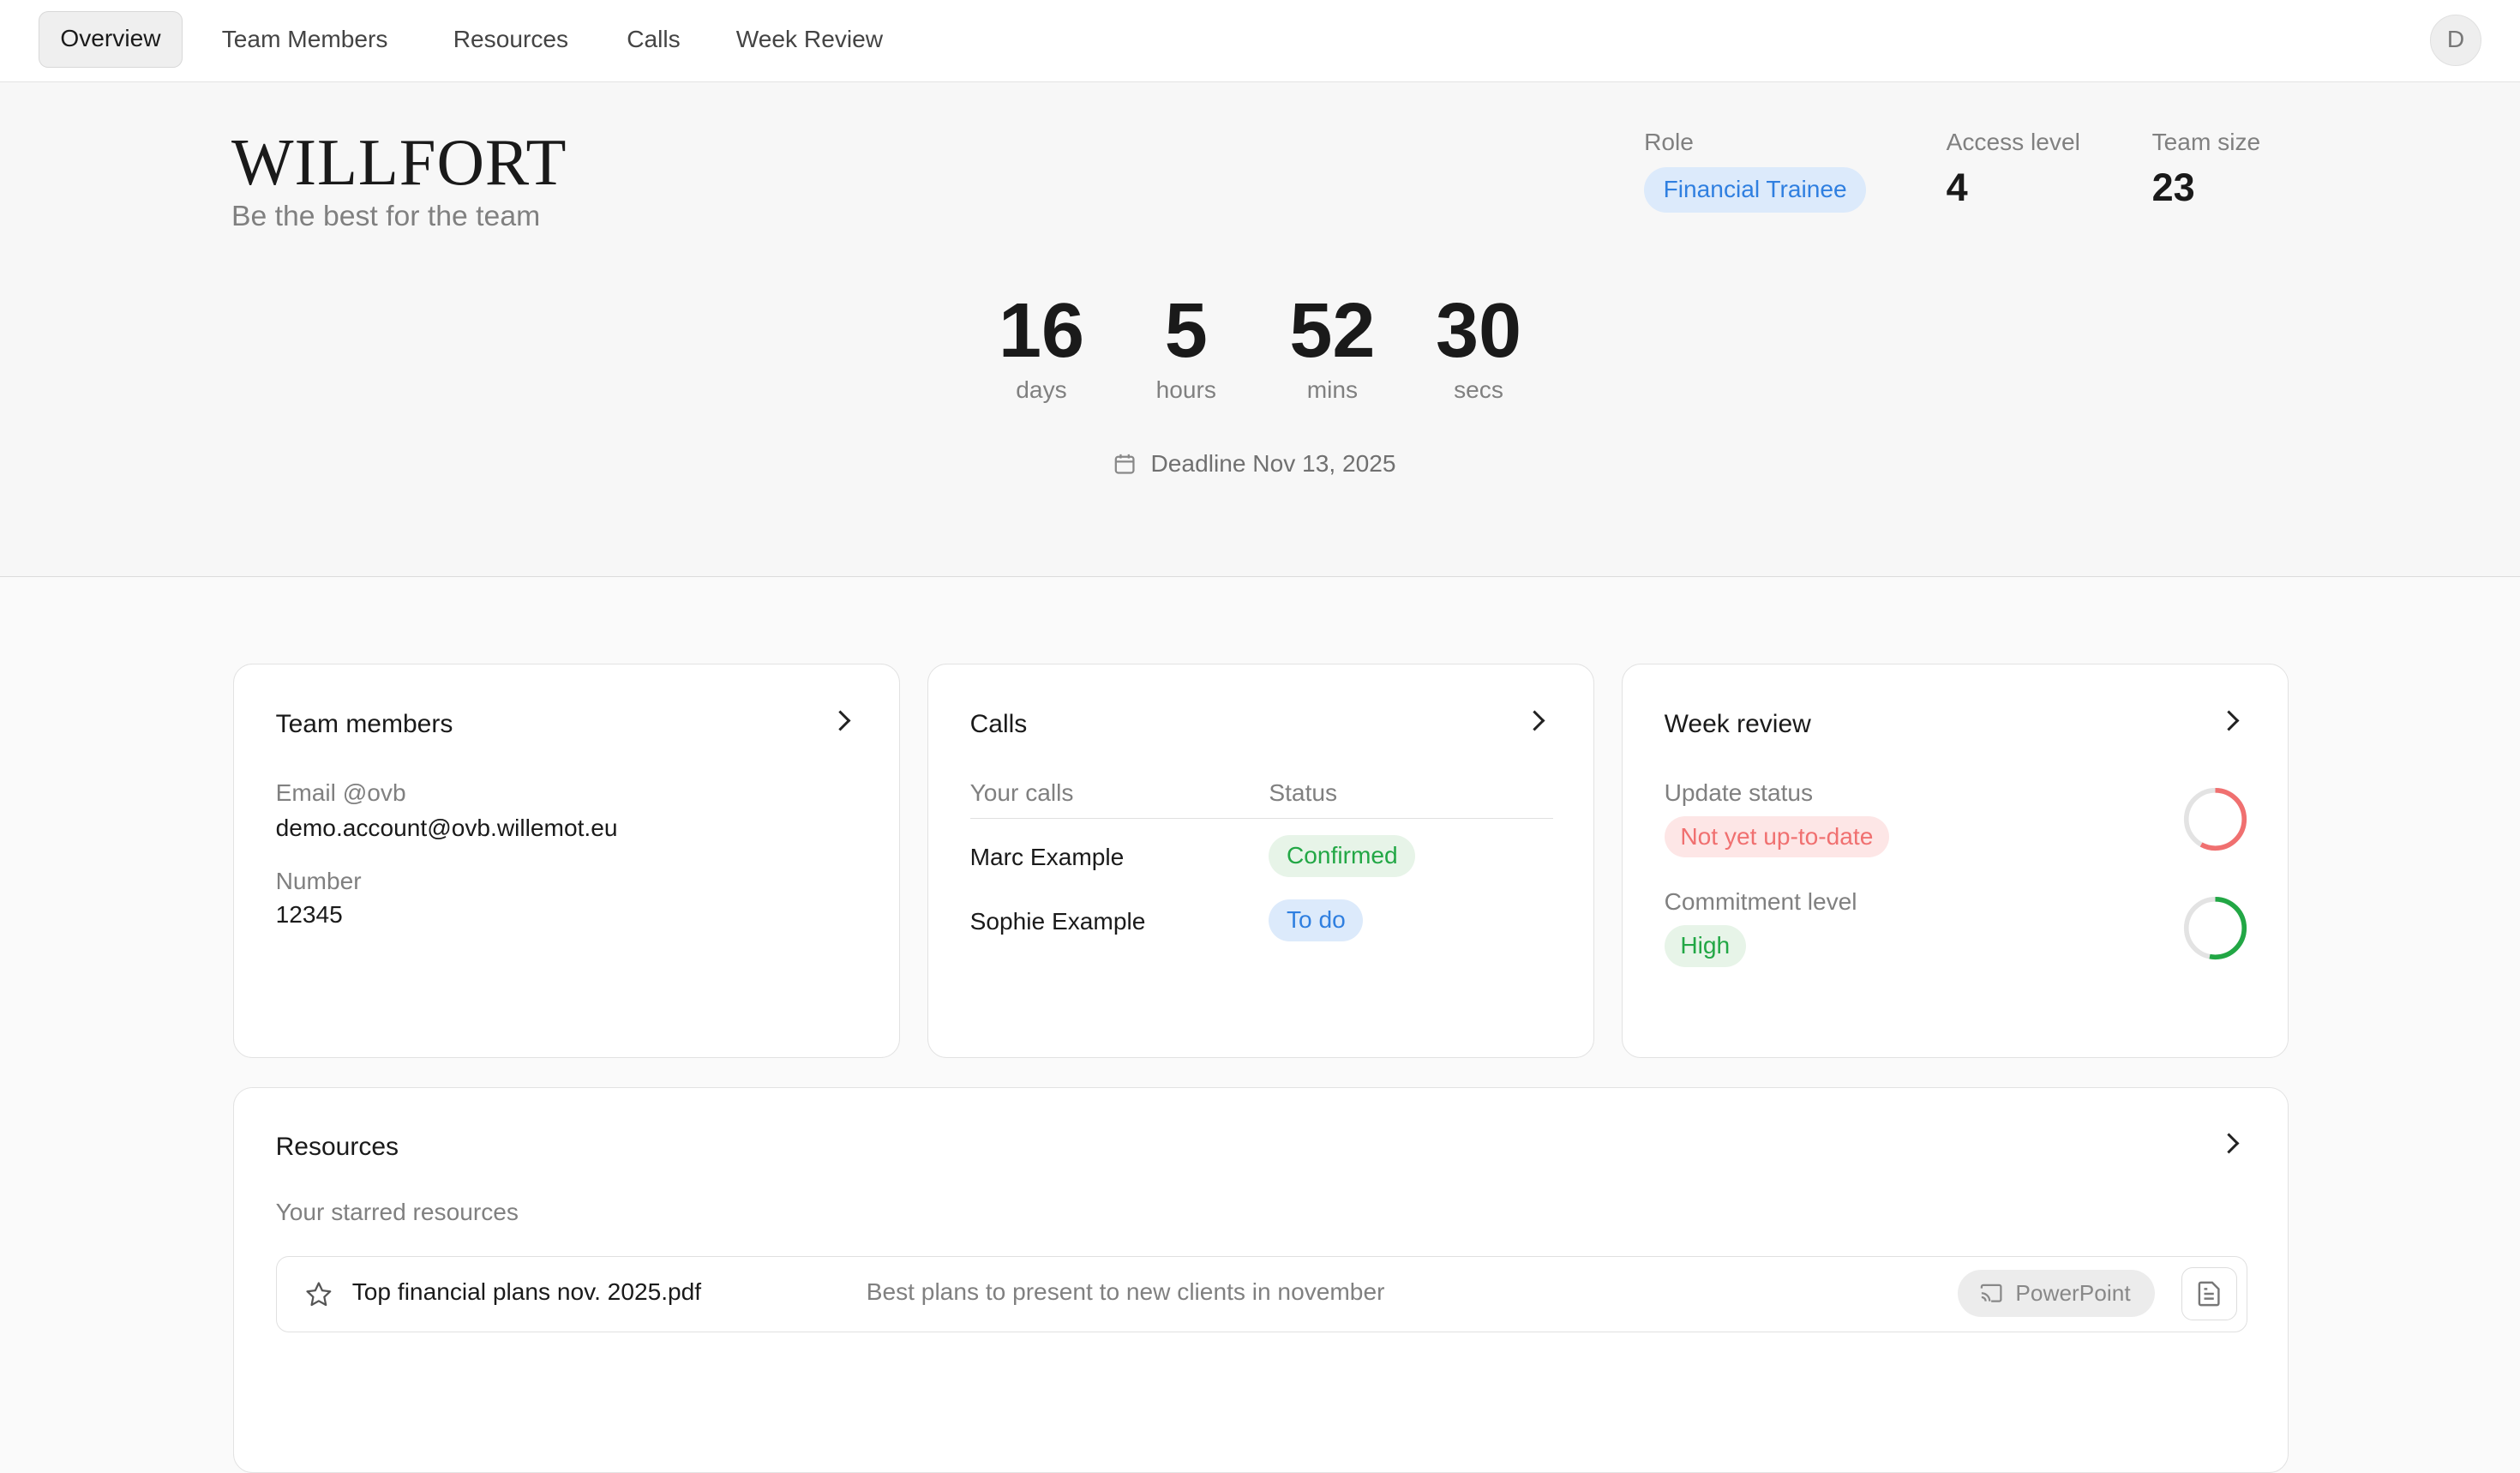 This screenshot has height=1473, width=2520. What do you see at coordinates (1041, 330) in the screenshot?
I see `days-value: 16` at bounding box center [1041, 330].